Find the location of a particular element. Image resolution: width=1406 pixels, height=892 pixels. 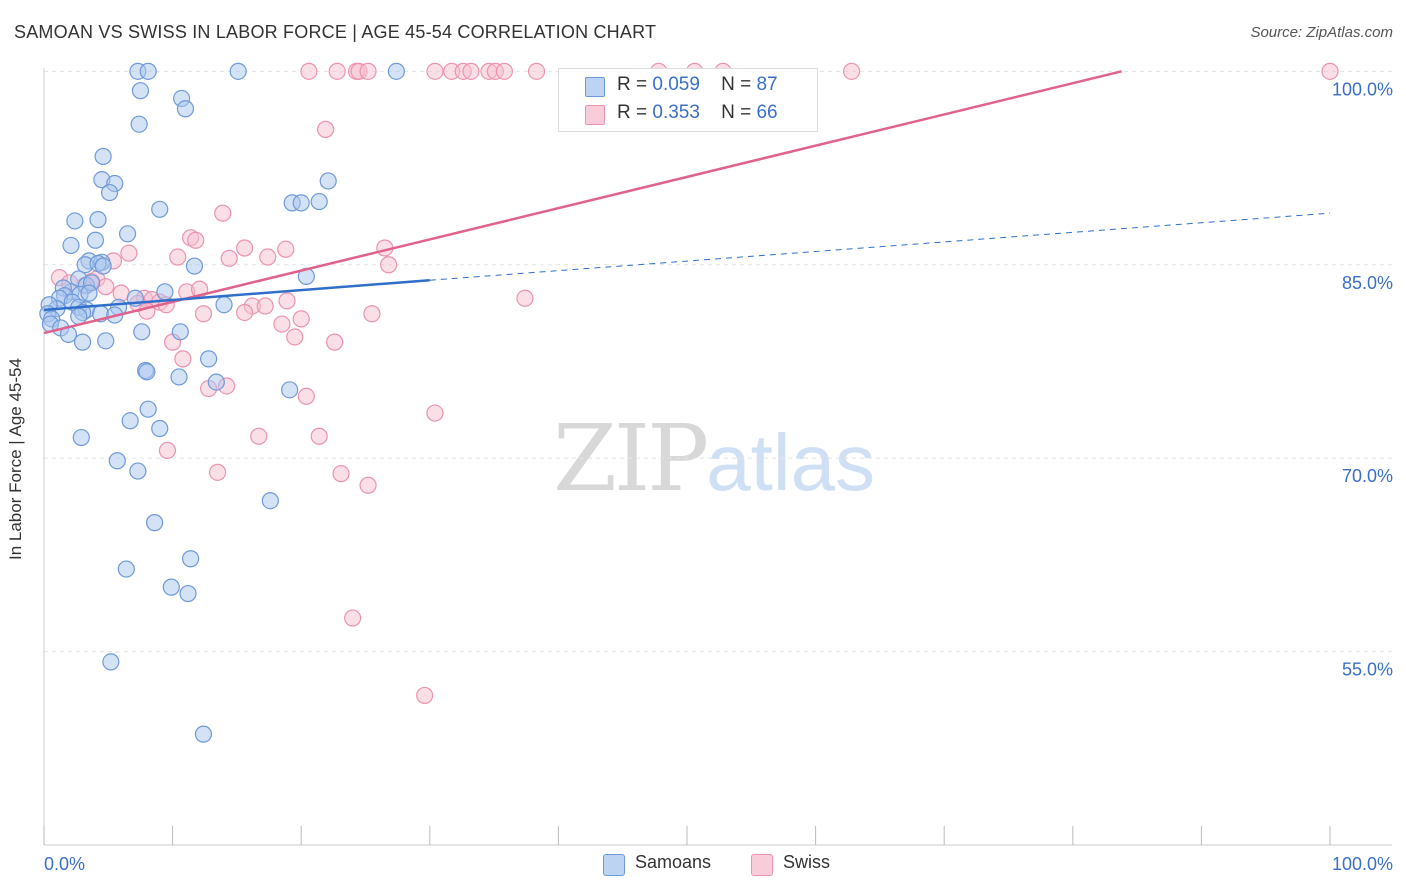

legend-r-label: R = is located at coordinates (632, 112).